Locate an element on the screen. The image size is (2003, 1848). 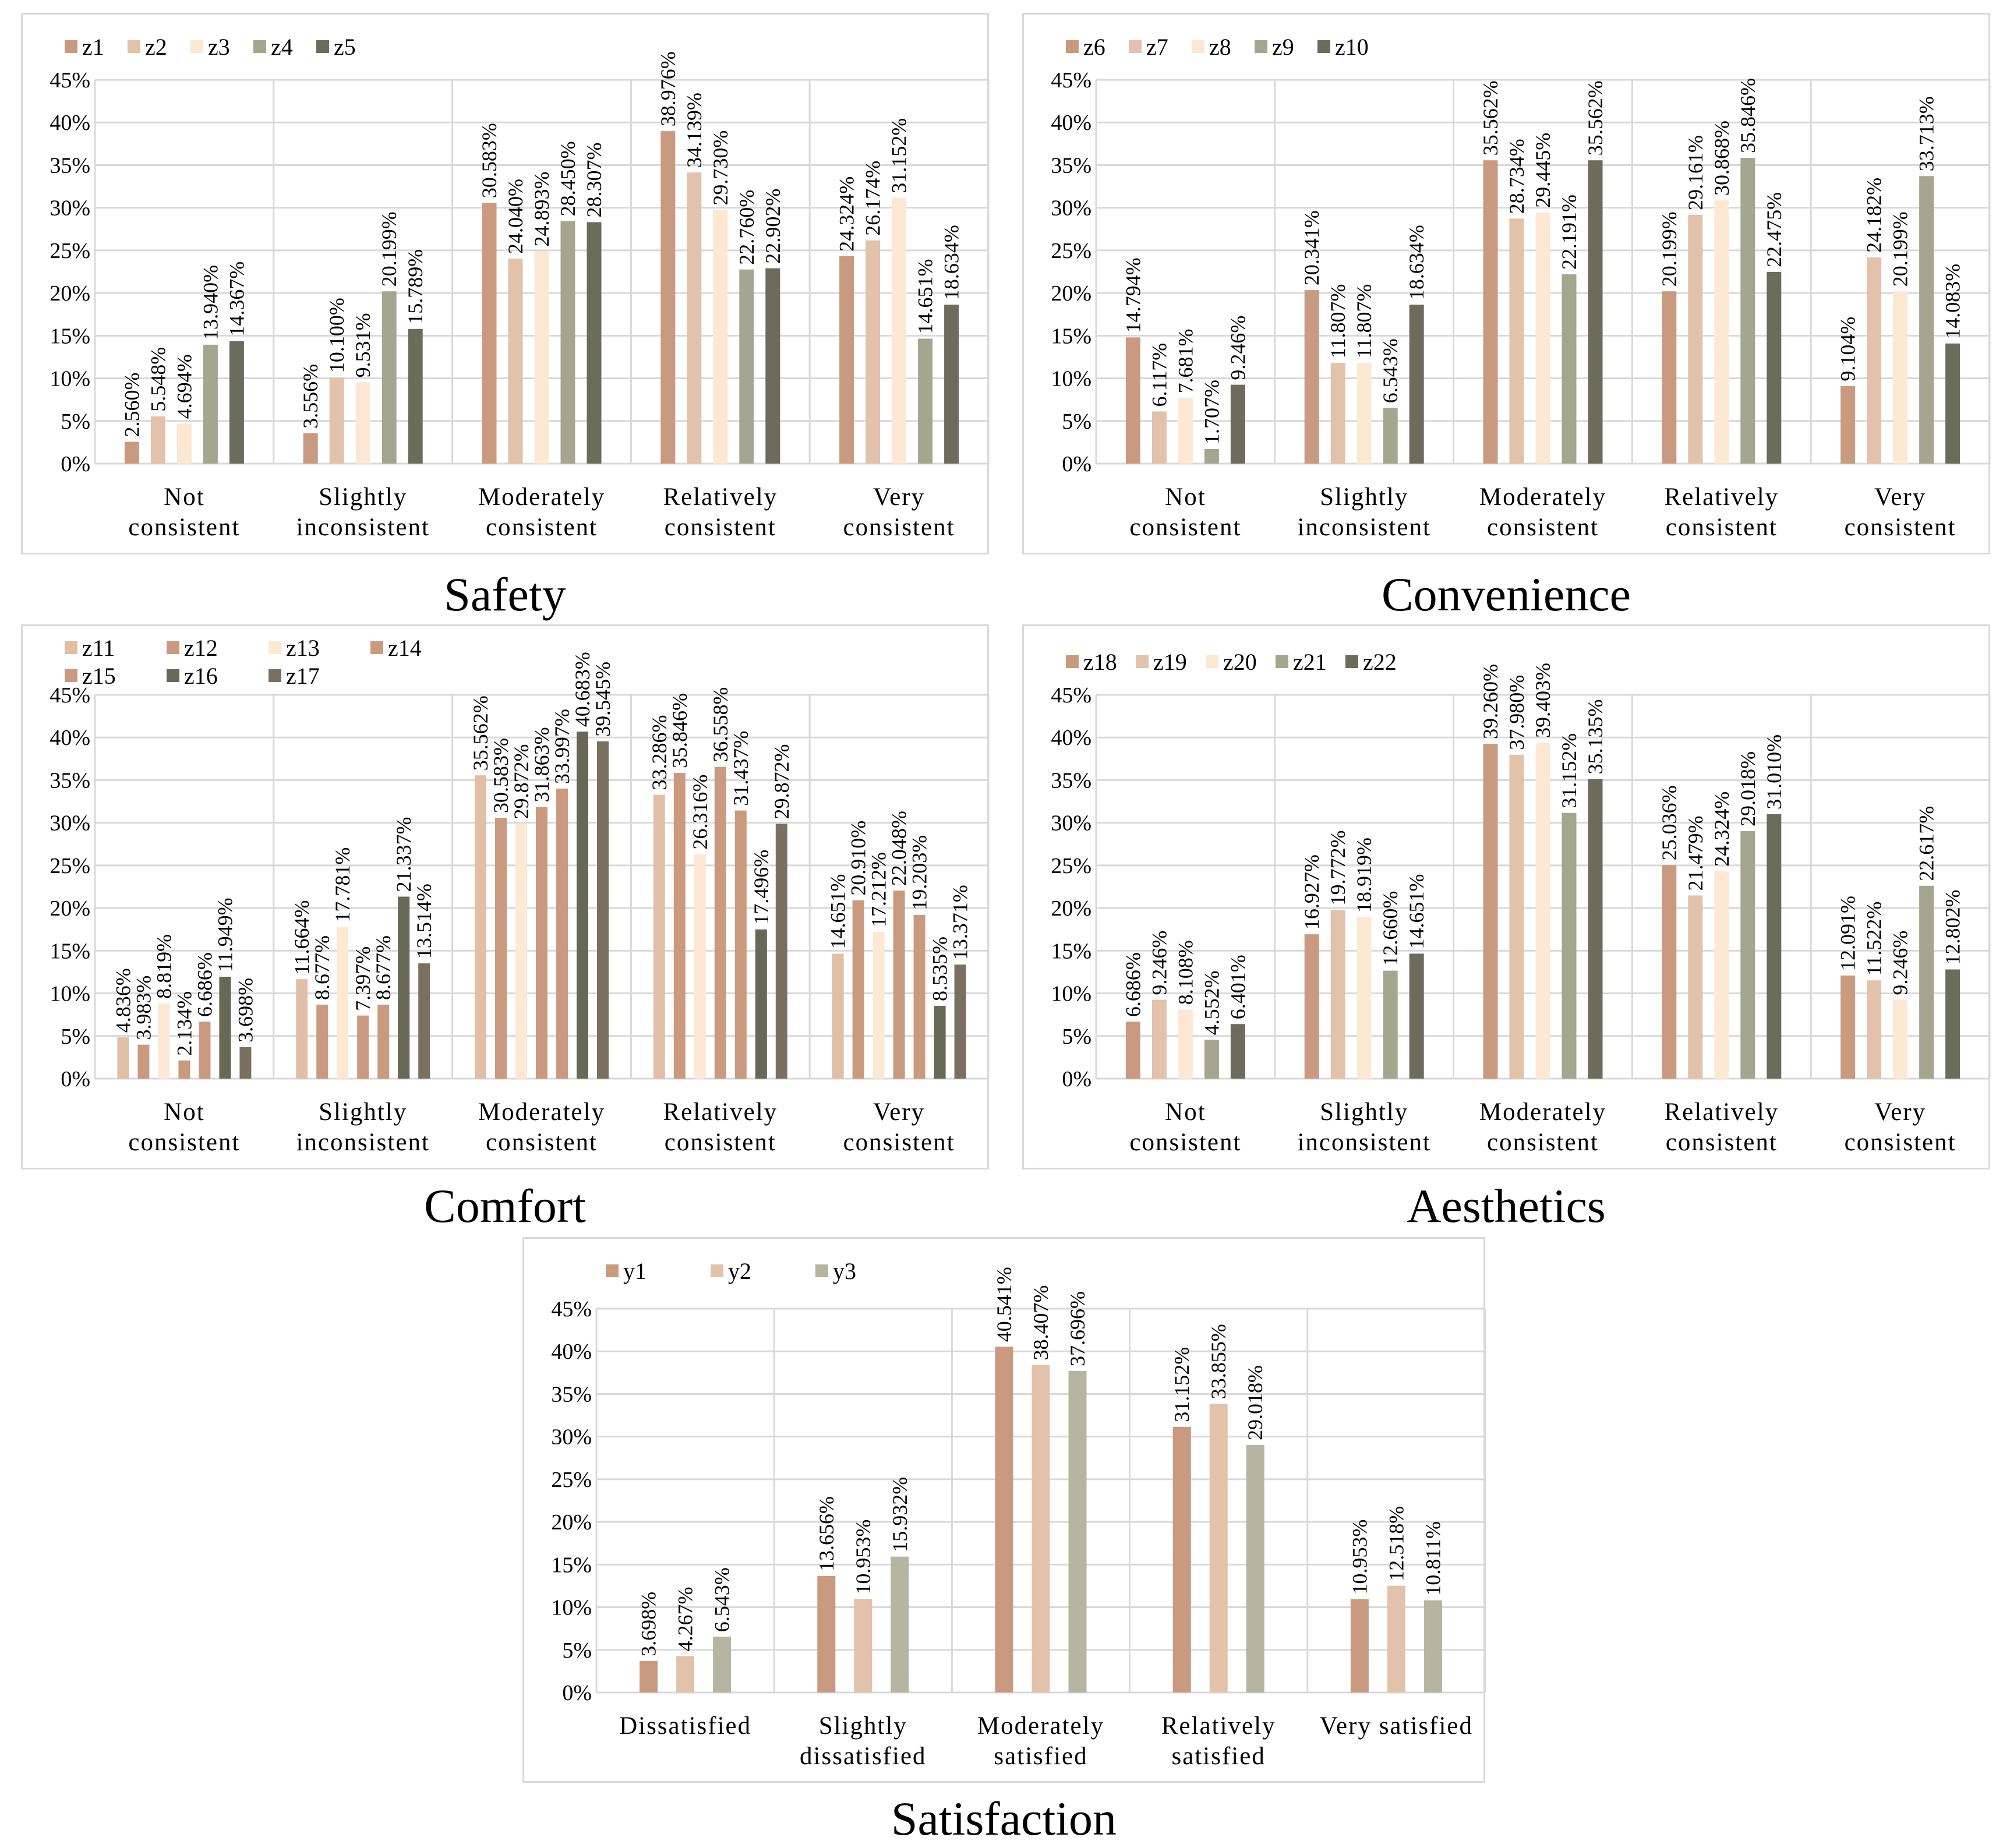
data-label-z8: 7.681% is located at coordinates (1185, 361).